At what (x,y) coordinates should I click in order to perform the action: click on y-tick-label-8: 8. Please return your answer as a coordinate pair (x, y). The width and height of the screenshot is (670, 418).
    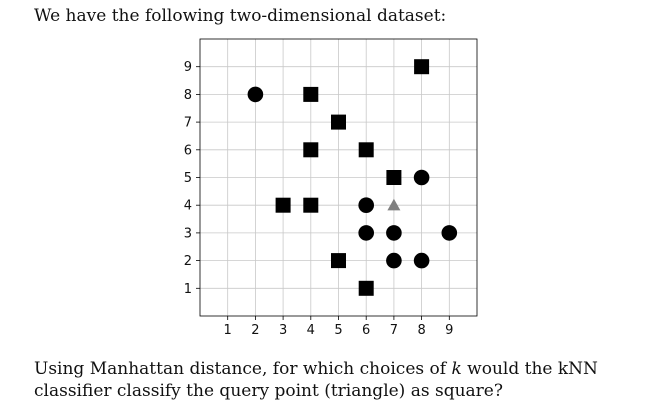
    Looking at the image, I should click on (188, 95).